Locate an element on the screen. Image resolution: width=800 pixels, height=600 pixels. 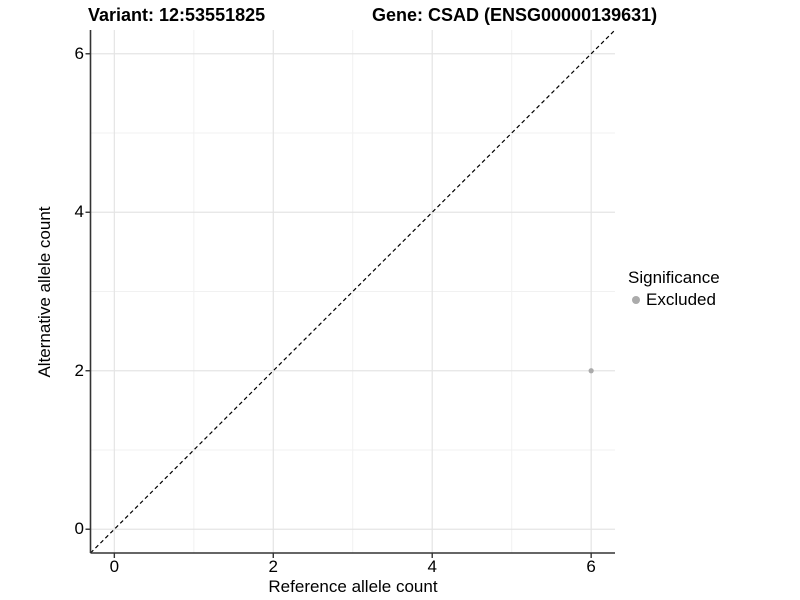
gene-title: Gene: CSAD (ENSG00000139631) is located at coordinates (515, 15).